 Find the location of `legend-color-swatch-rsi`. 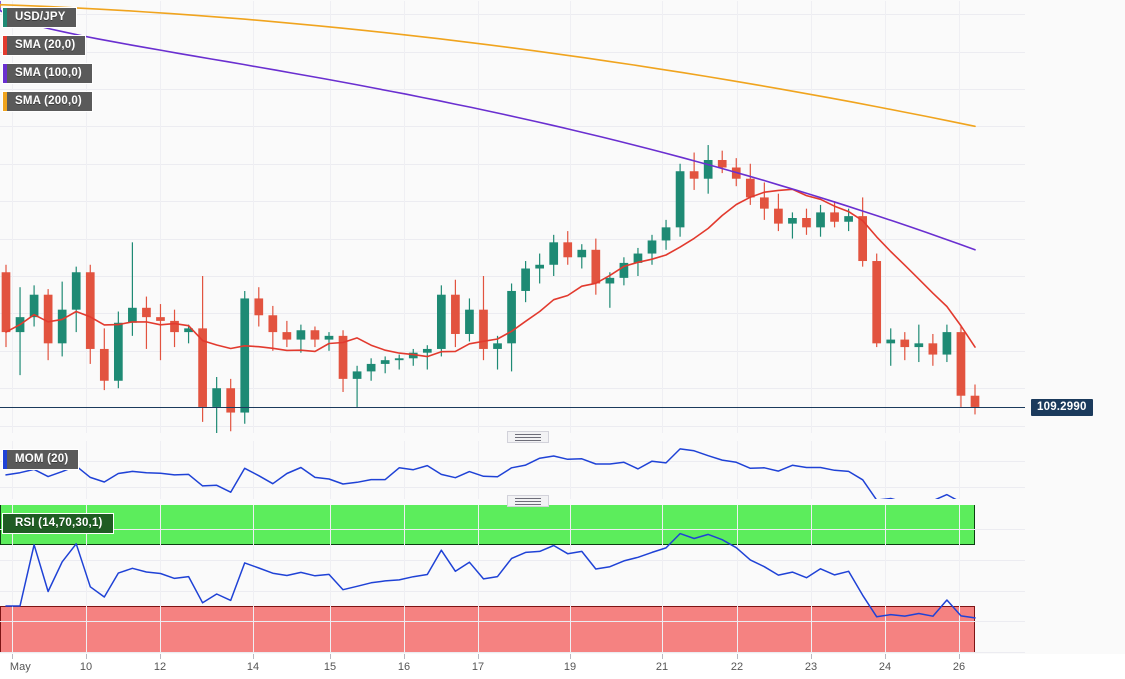

legend-color-swatch-rsi is located at coordinates (5, 523).